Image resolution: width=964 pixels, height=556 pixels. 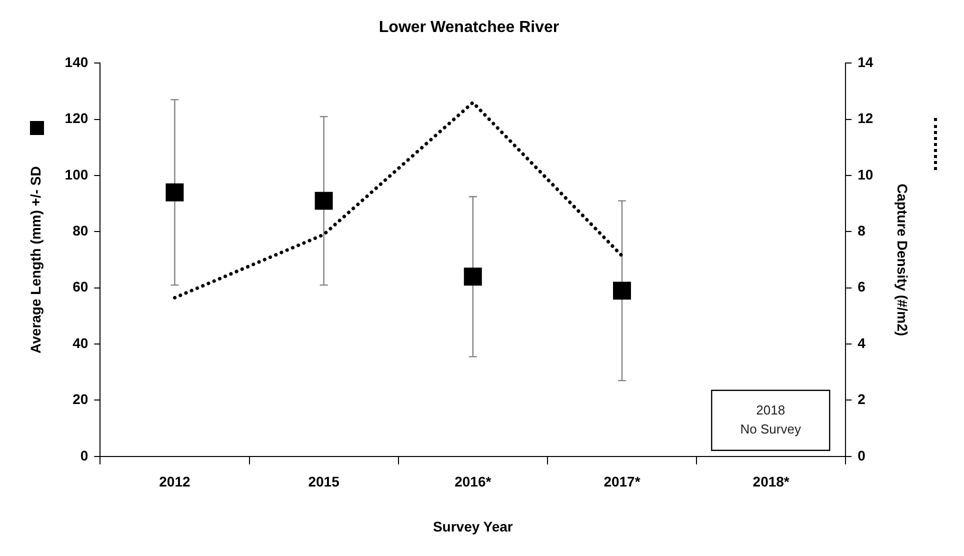 What do you see at coordinates (473, 482) in the screenshot?
I see `x-tick-label: 2016*` at bounding box center [473, 482].